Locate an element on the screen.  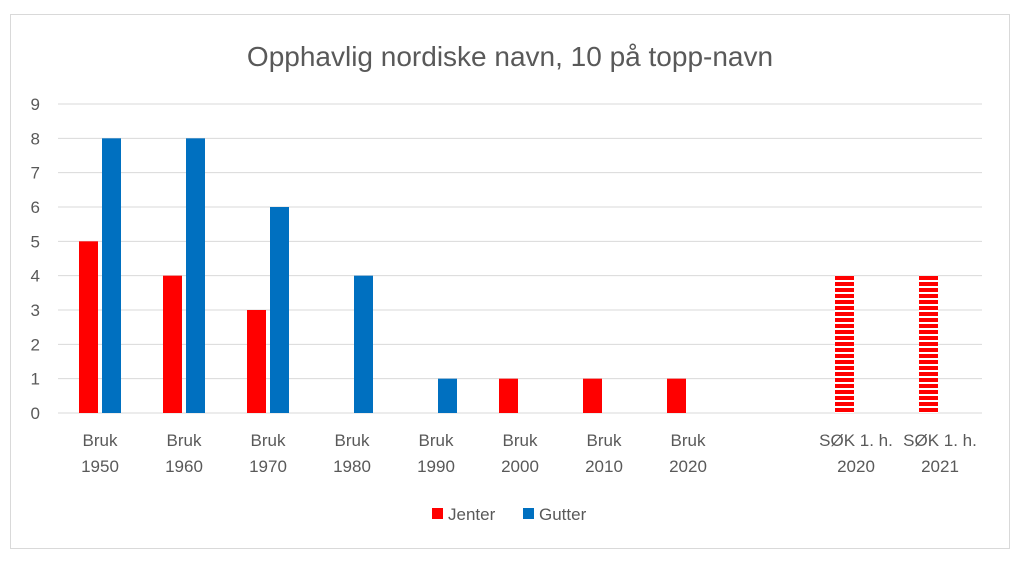
legend: Jenter Gutter is located at coordinates (509, 514).